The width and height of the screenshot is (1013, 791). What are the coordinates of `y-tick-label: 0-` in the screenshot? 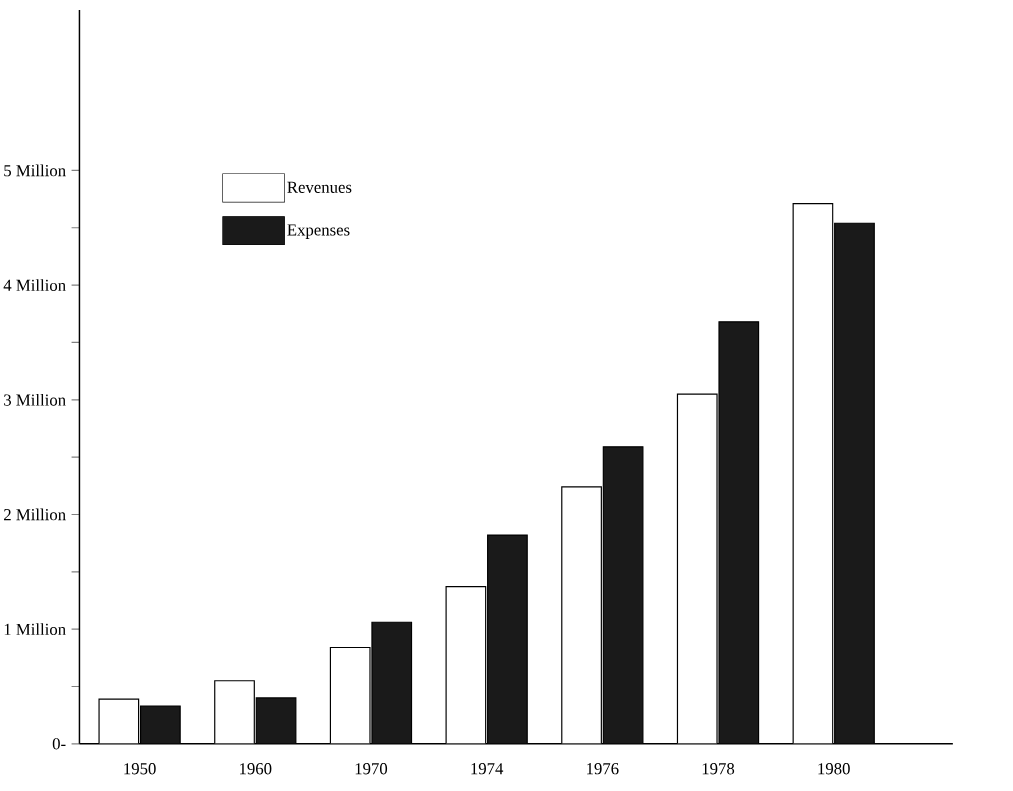 It's located at (59, 744).